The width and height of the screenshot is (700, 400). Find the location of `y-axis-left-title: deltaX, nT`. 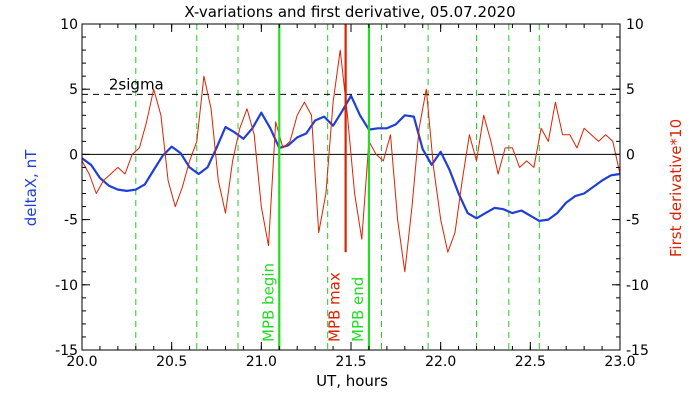

y-axis-left-title: deltaX, nT is located at coordinates (31, 187).